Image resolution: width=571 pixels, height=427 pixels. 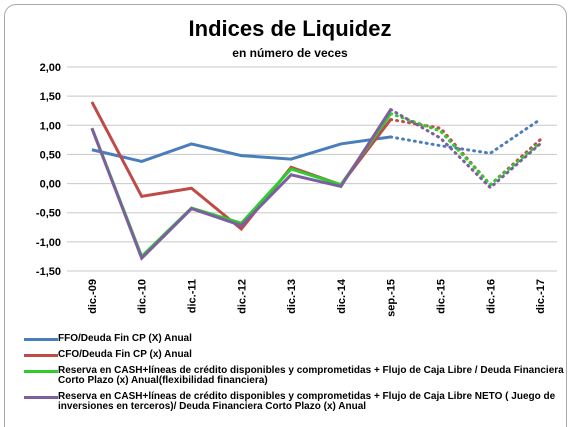 What do you see at coordinates (292, 296) in the screenshot?
I see `x-tick-label: dic.-13` at bounding box center [292, 296].